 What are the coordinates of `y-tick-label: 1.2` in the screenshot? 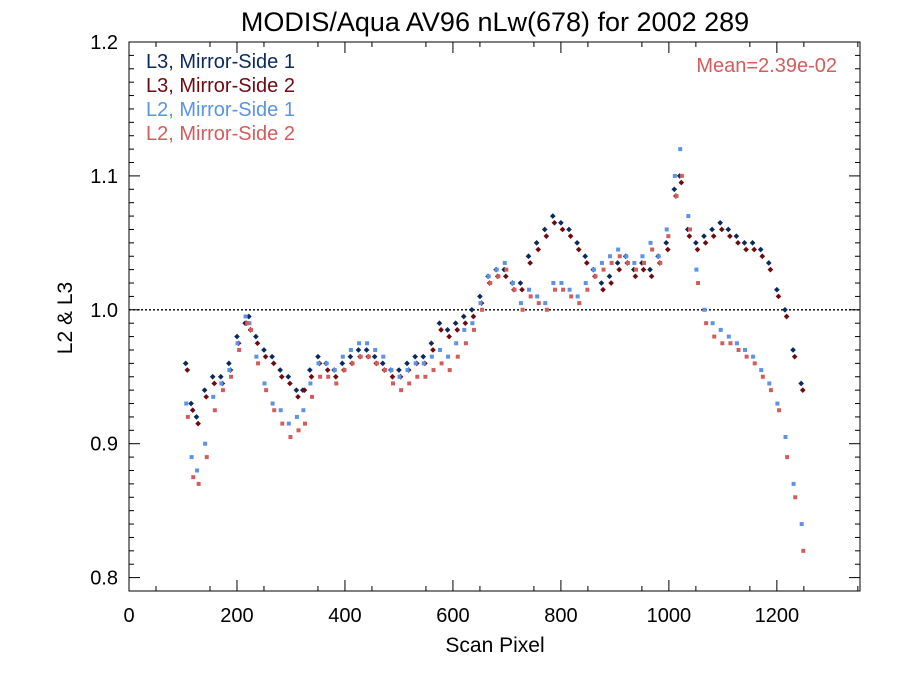 It's located at (104, 43).